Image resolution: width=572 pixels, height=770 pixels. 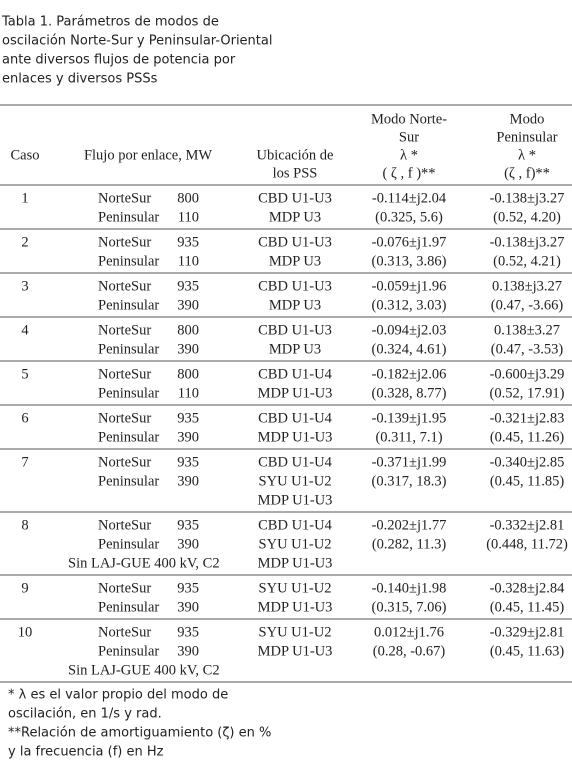 I want to click on case-number: 4, so click(x=25, y=330).